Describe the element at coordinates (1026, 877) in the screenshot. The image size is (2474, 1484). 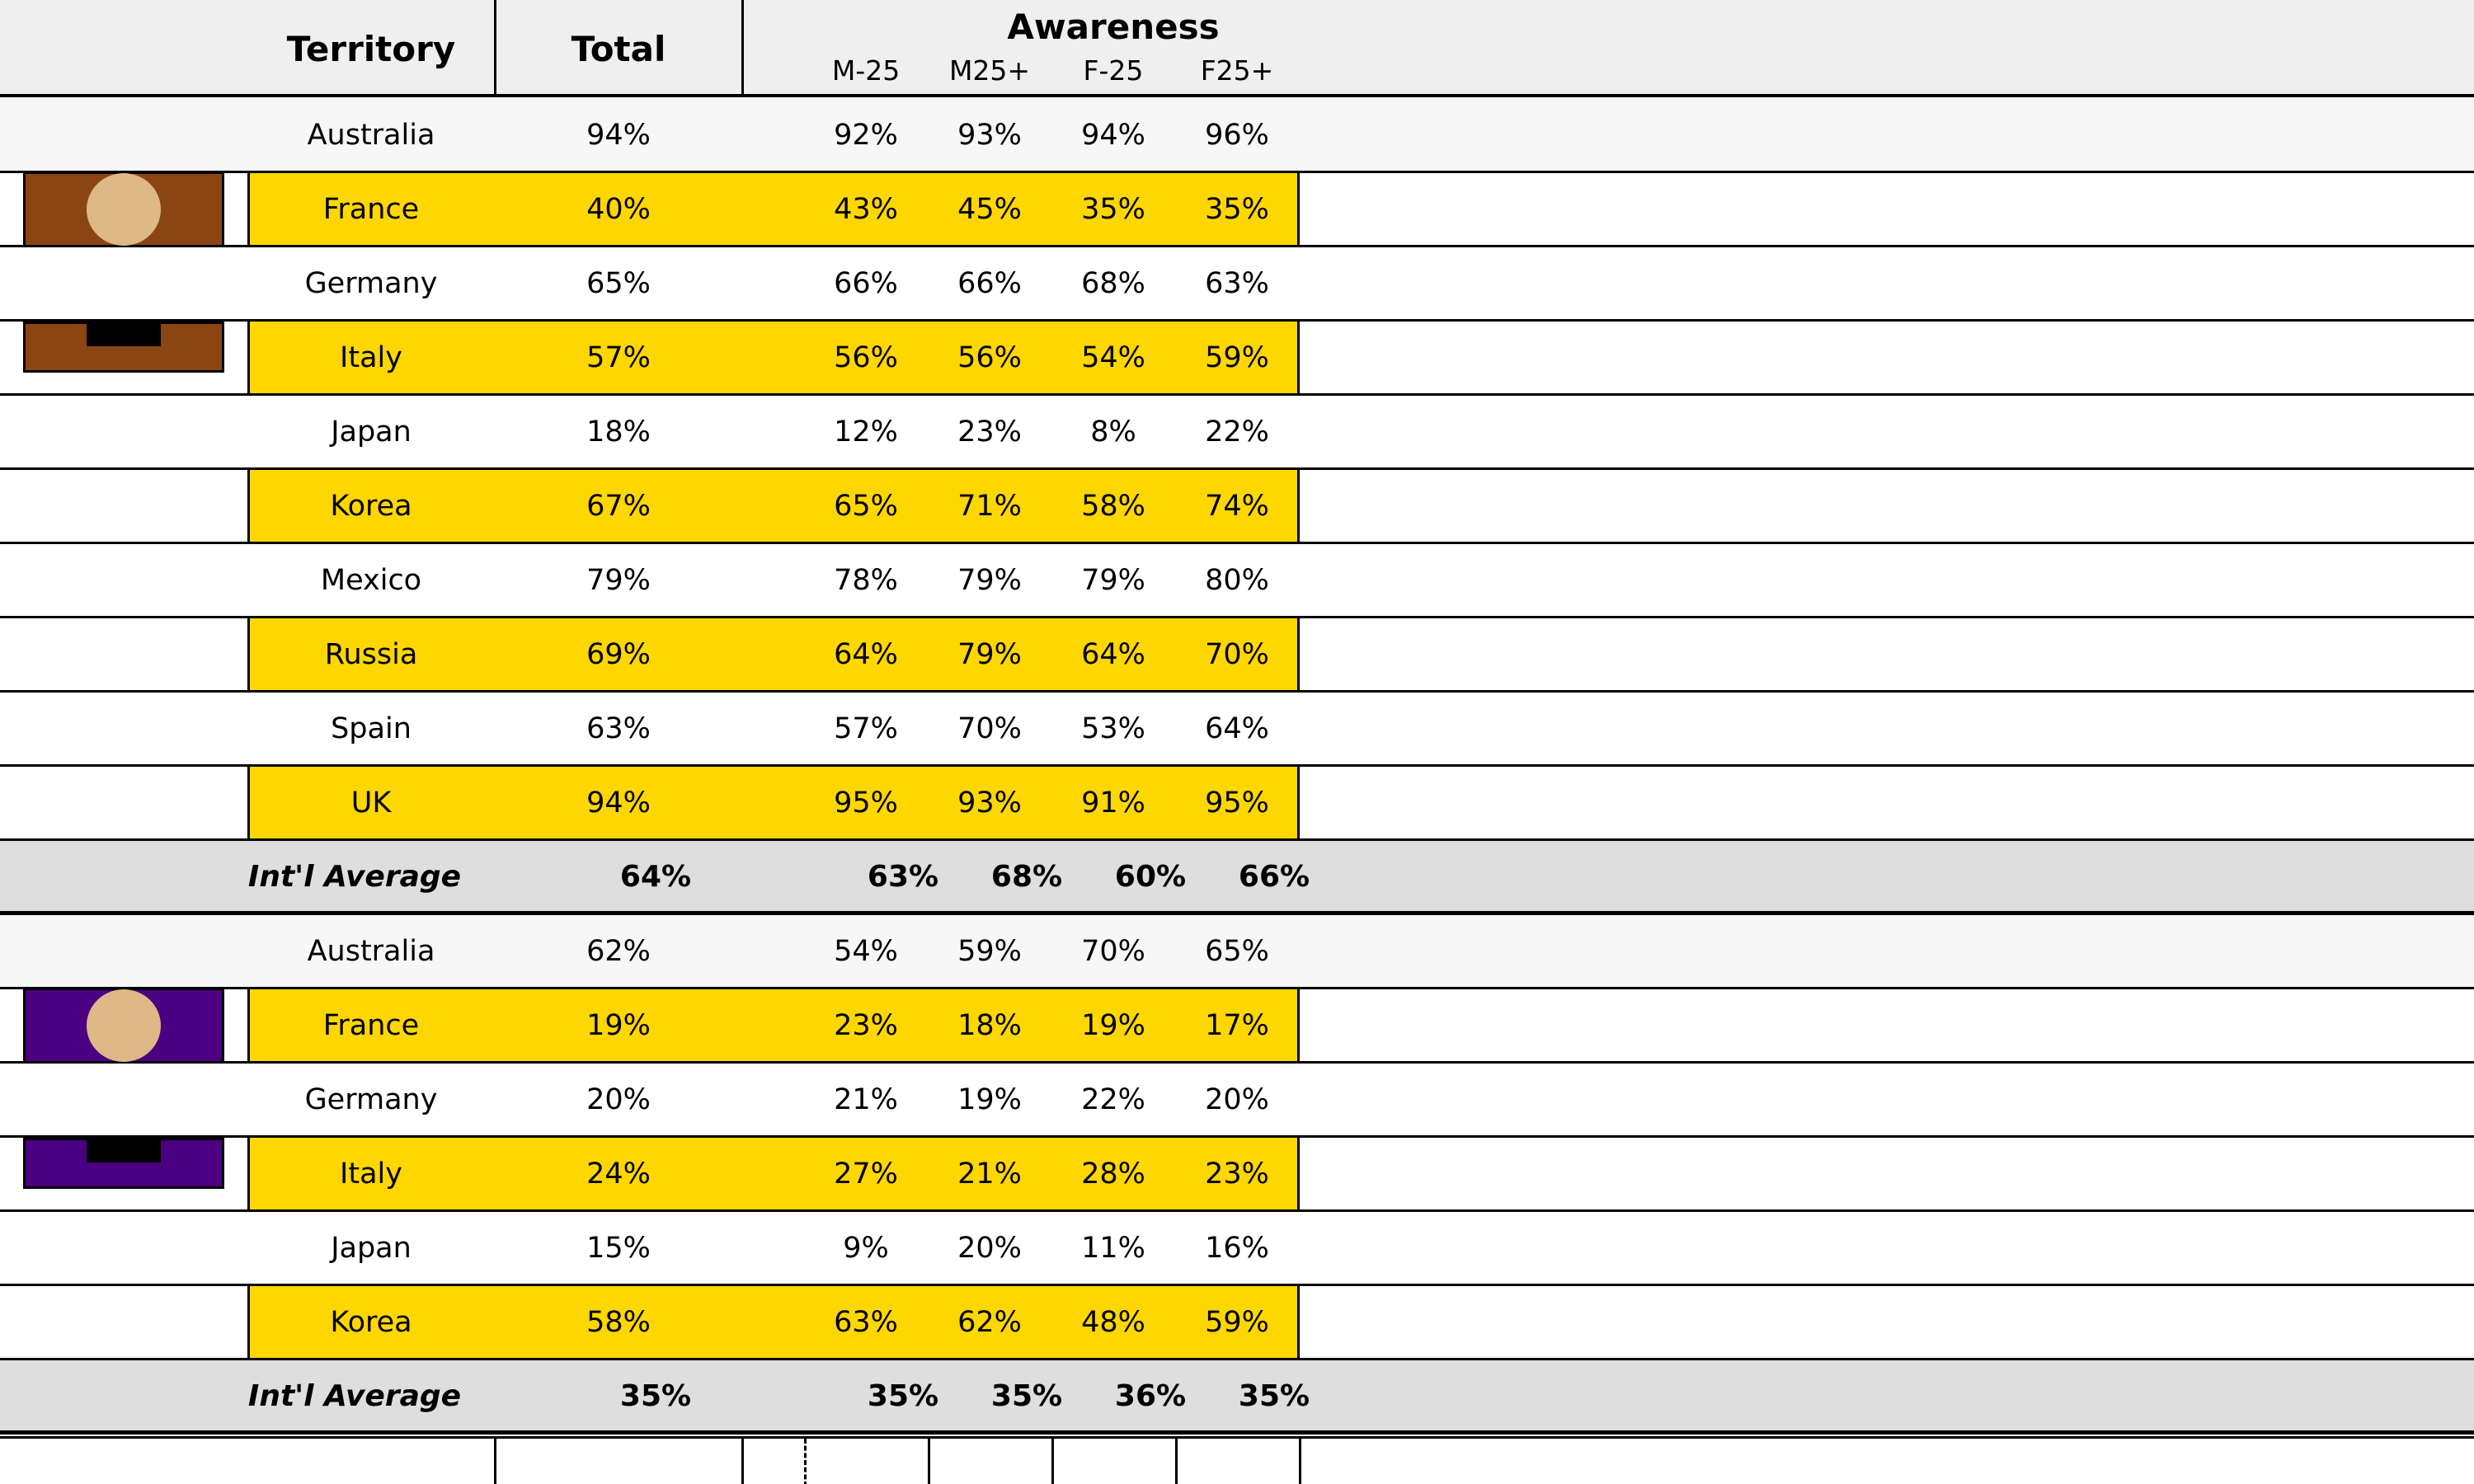
I see `average-m-25plus: 68%` at that location.